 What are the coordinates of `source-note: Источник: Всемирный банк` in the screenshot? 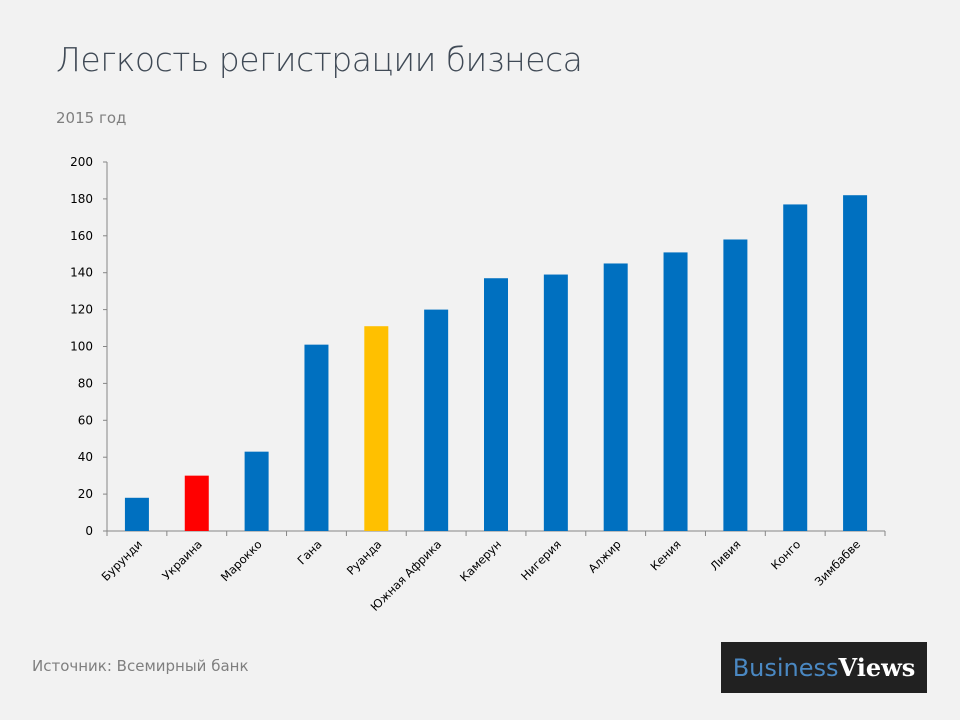 It's located at (140, 666).